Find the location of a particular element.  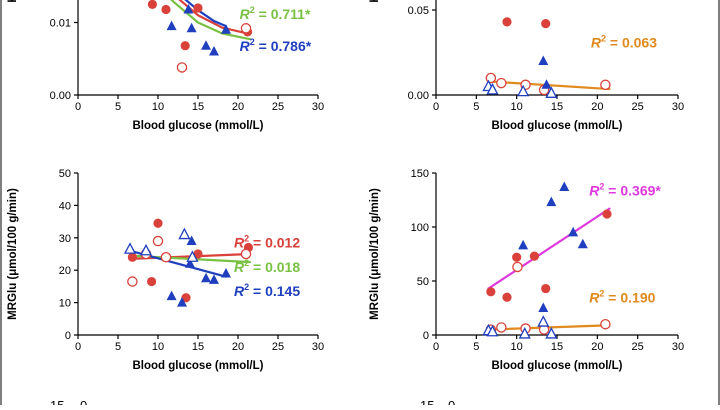

r-squared-label: R2 = 0.369* is located at coordinates (625, 190).